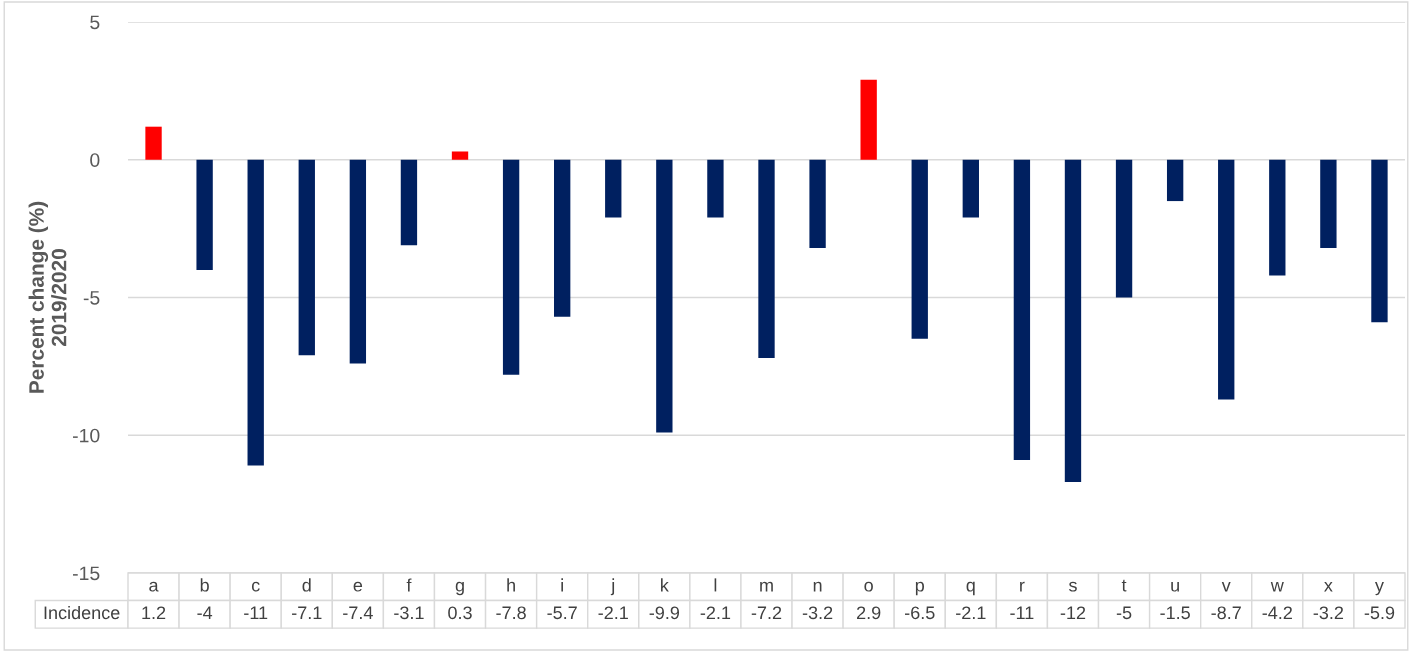  I want to click on x-tick-label: p, so click(919, 588).